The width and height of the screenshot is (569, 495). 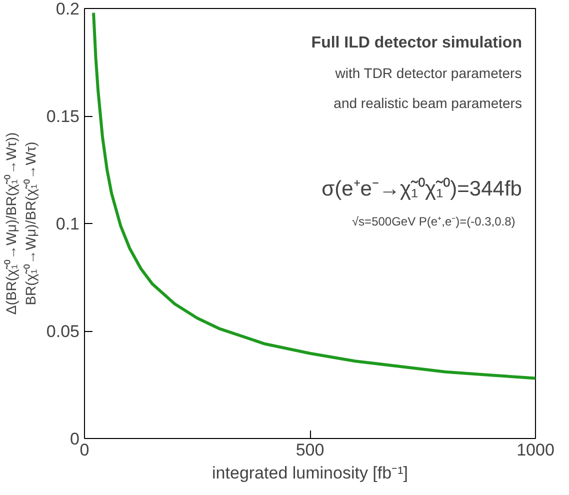 What do you see at coordinates (428, 73) in the screenshot?
I see `annotation: with TDR detector parameters` at bounding box center [428, 73].